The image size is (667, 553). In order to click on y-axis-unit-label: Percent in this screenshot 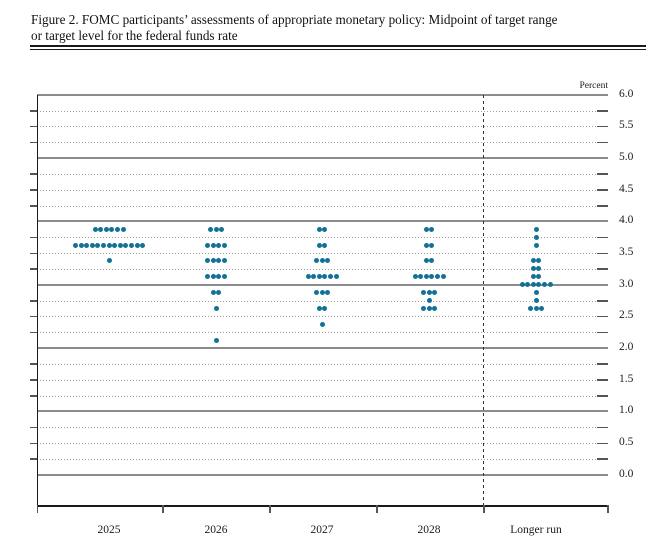, I will do `click(594, 86)`.